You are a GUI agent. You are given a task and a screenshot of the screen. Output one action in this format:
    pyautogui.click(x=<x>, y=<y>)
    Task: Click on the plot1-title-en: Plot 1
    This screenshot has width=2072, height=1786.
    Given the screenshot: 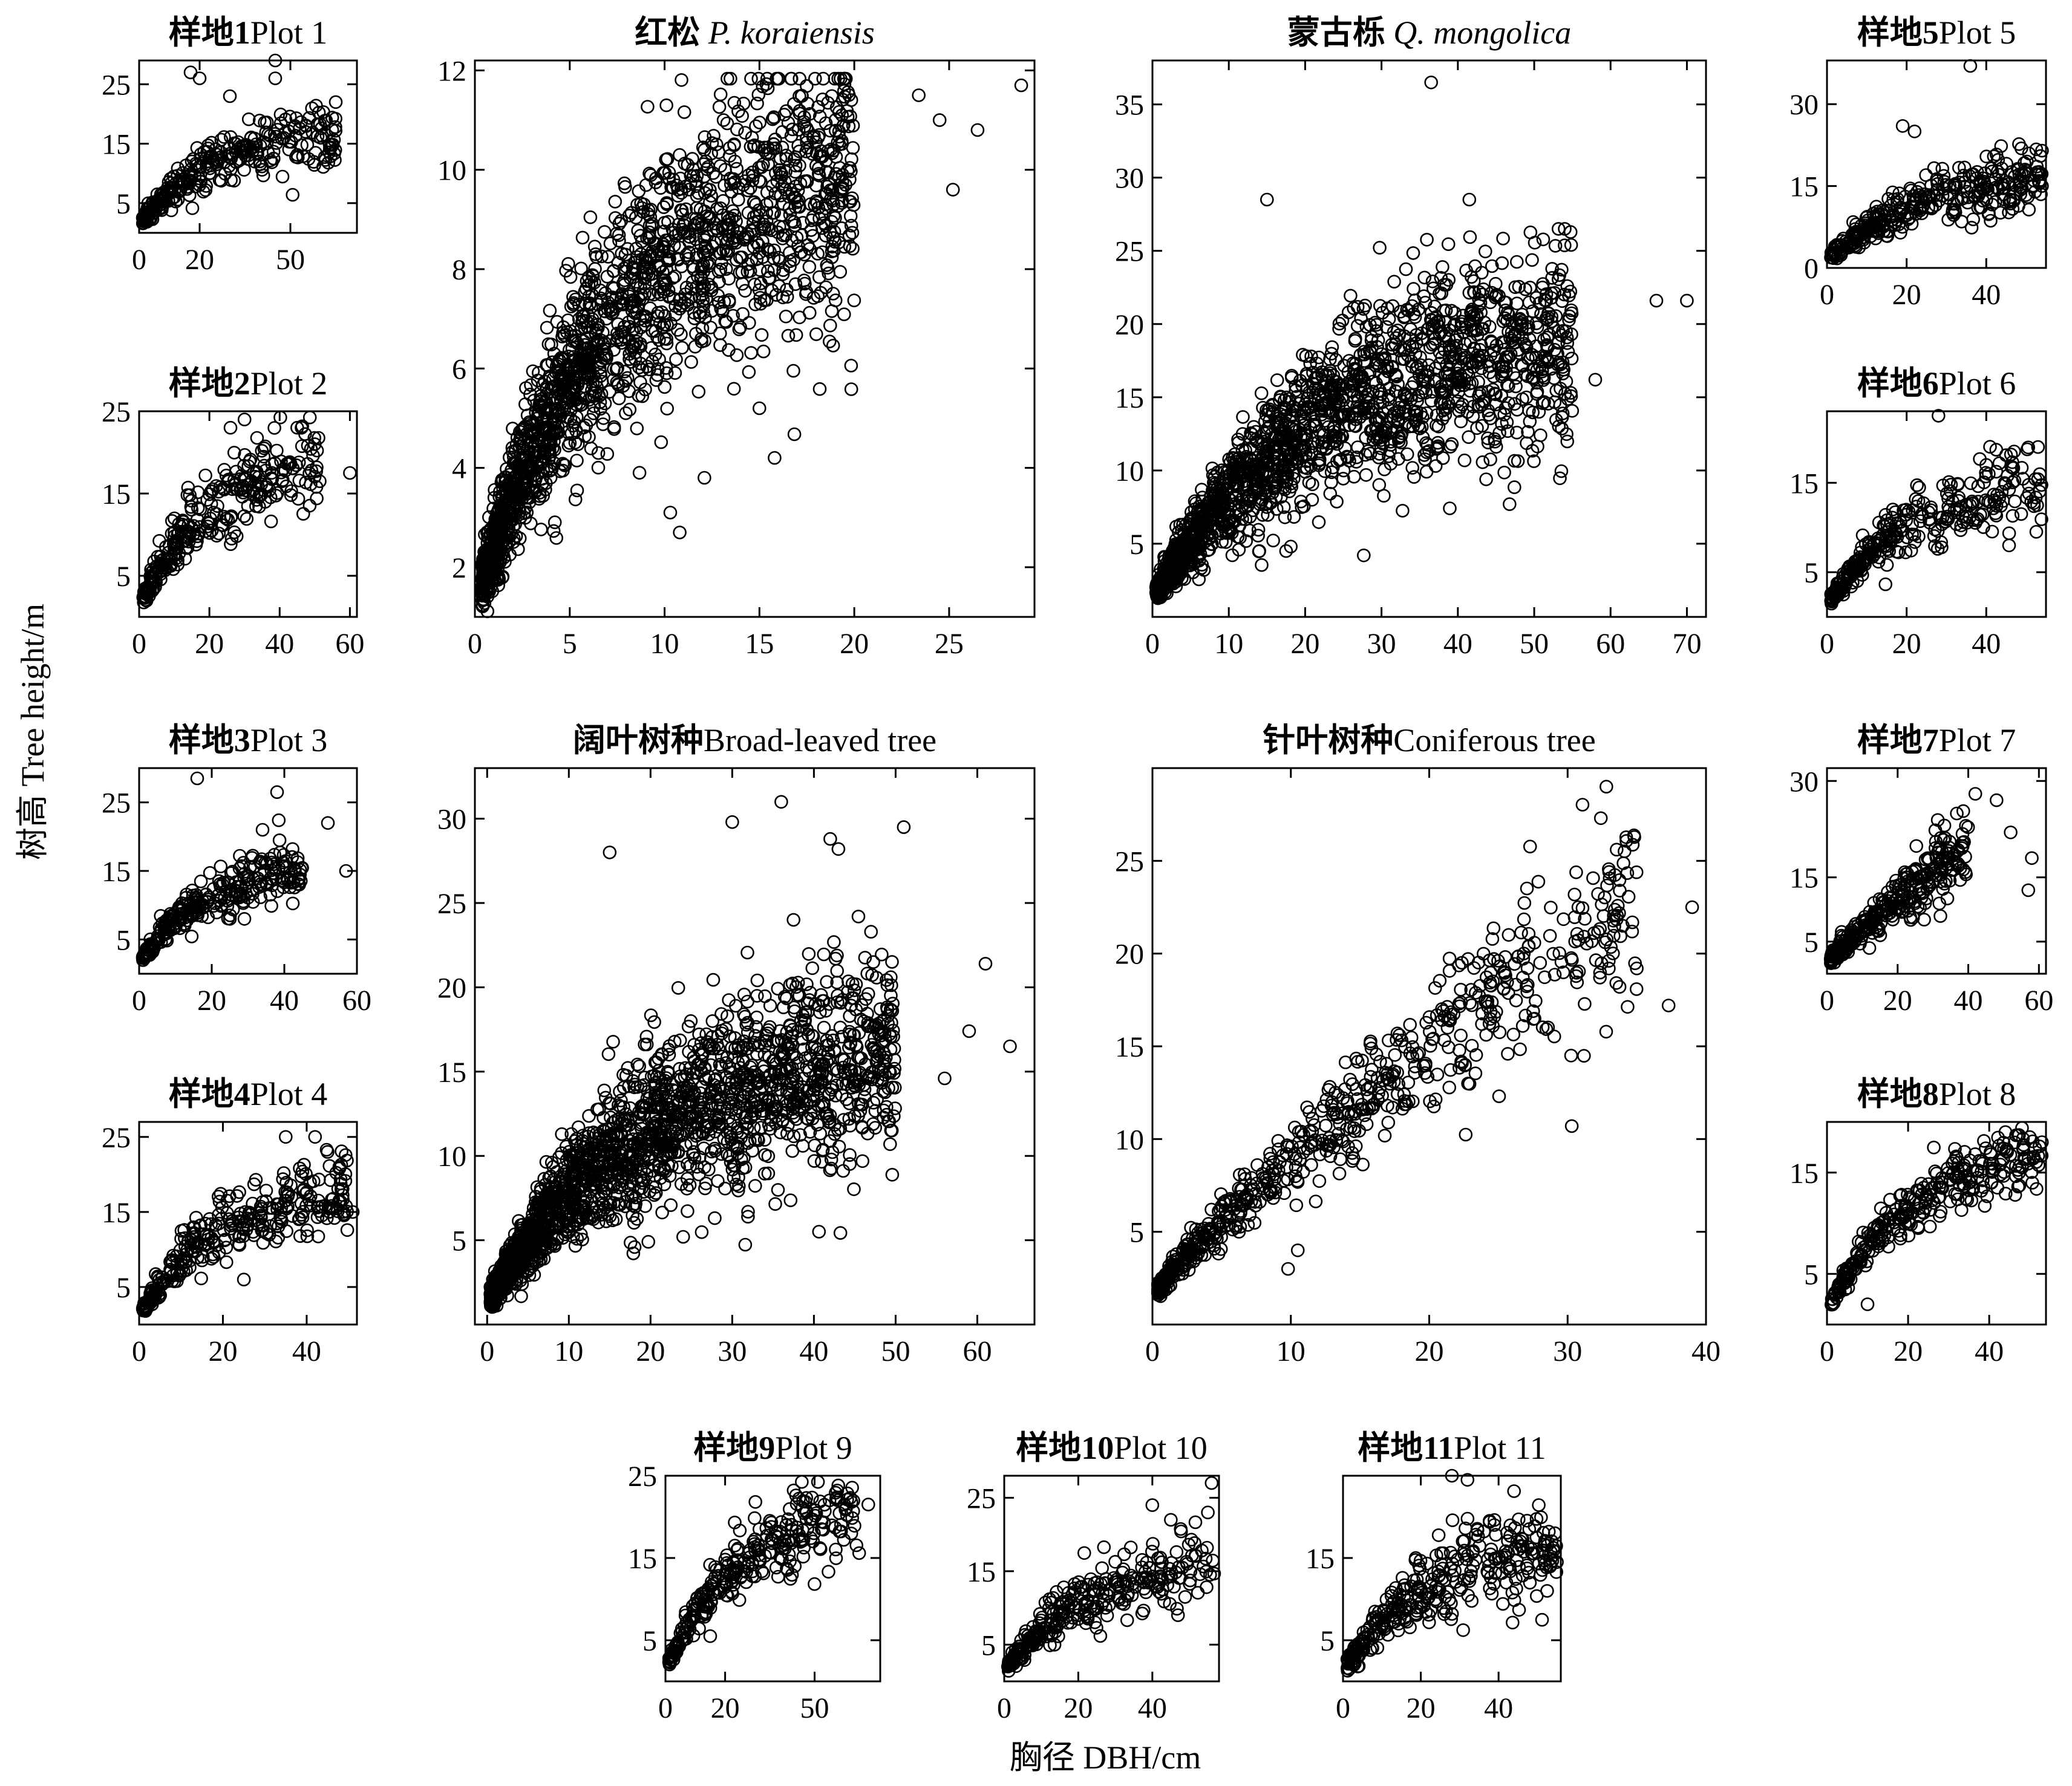 What is the action you would take?
    pyautogui.click(x=289, y=33)
    